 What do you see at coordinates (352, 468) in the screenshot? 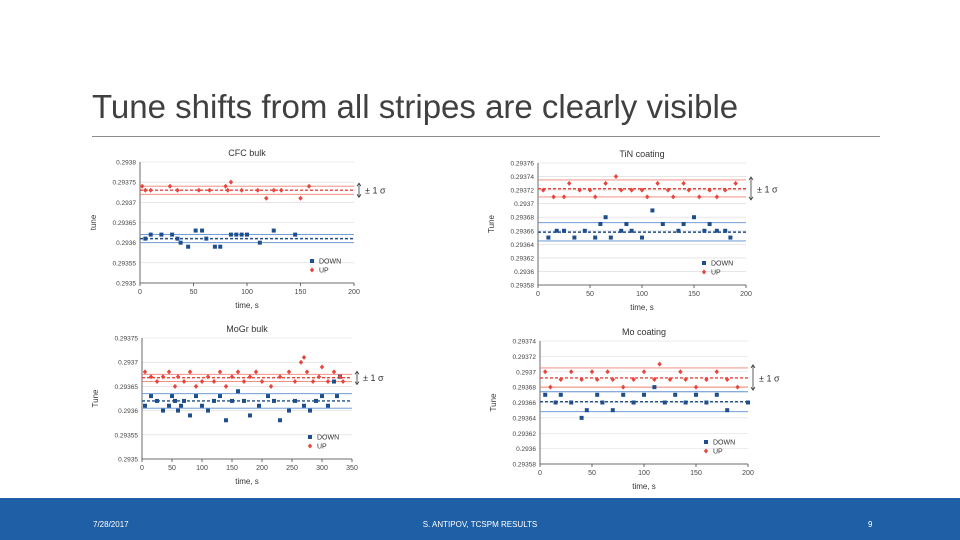
I see `x-tick-label: 350` at bounding box center [352, 468].